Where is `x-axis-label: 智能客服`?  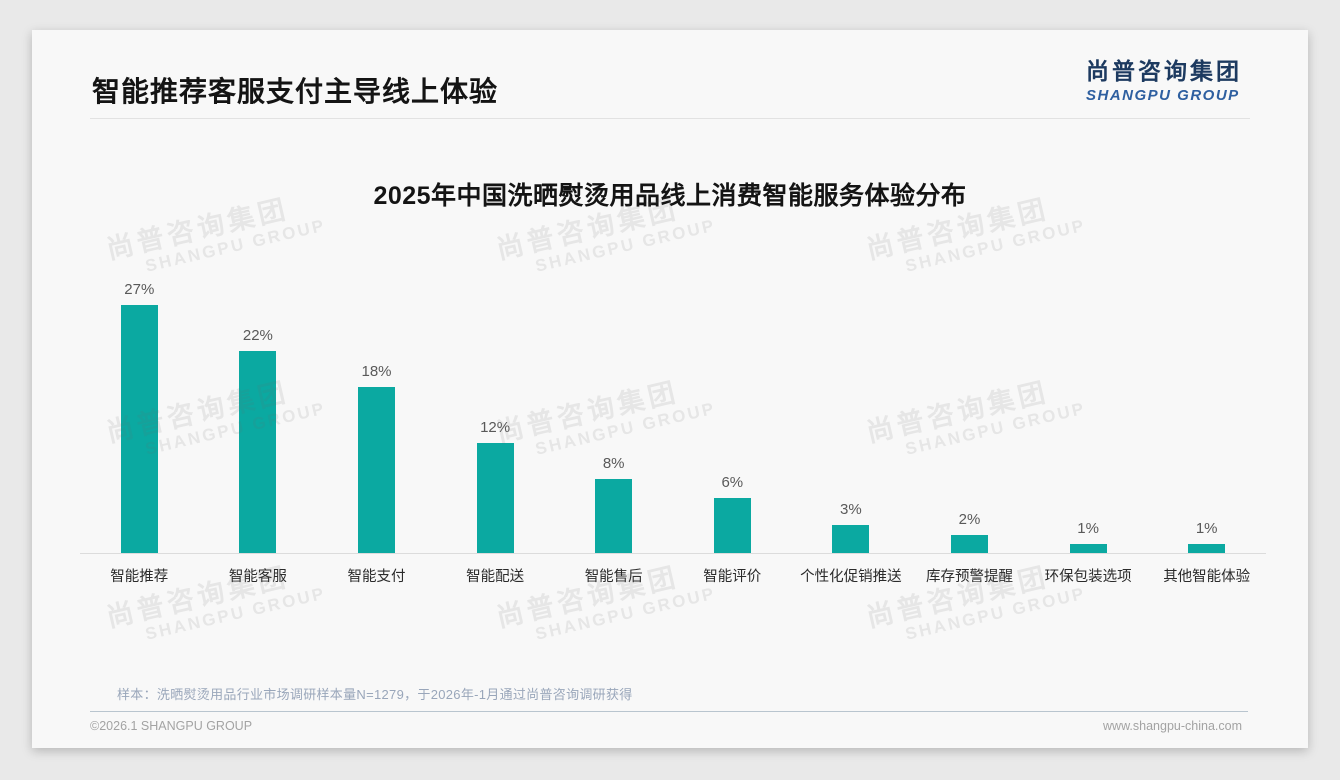
x-axis-label: 智能客服 is located at coordinates (257, 577).